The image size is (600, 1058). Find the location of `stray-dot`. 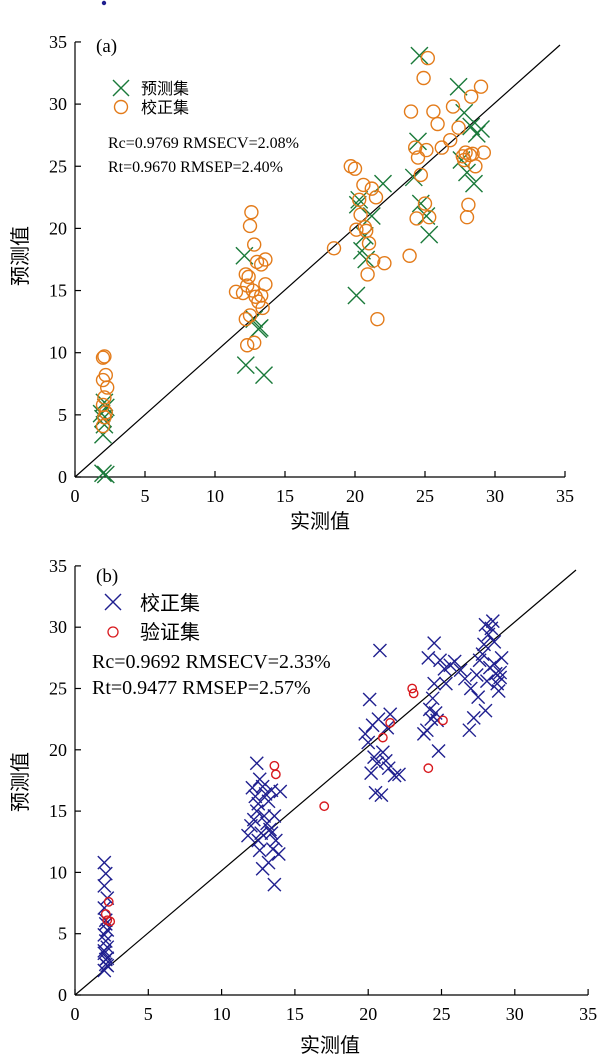

stray-dot is located at coordinates (104, 3).